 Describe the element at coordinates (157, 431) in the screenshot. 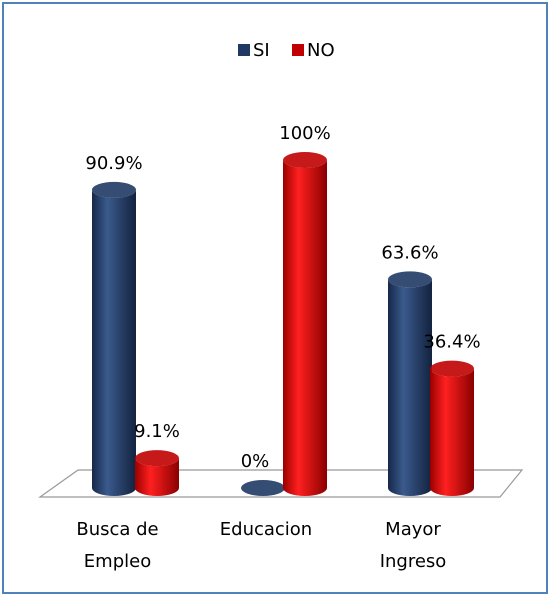

I see `value-label: 9.1%` at that location.